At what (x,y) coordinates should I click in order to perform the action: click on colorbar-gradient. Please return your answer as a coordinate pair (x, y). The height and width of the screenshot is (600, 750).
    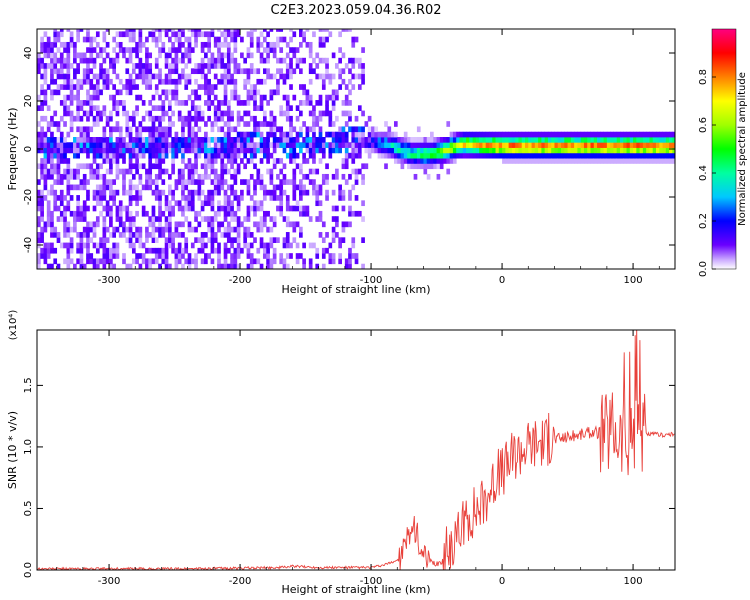
    Looking at the image, I should click on (724, 149).